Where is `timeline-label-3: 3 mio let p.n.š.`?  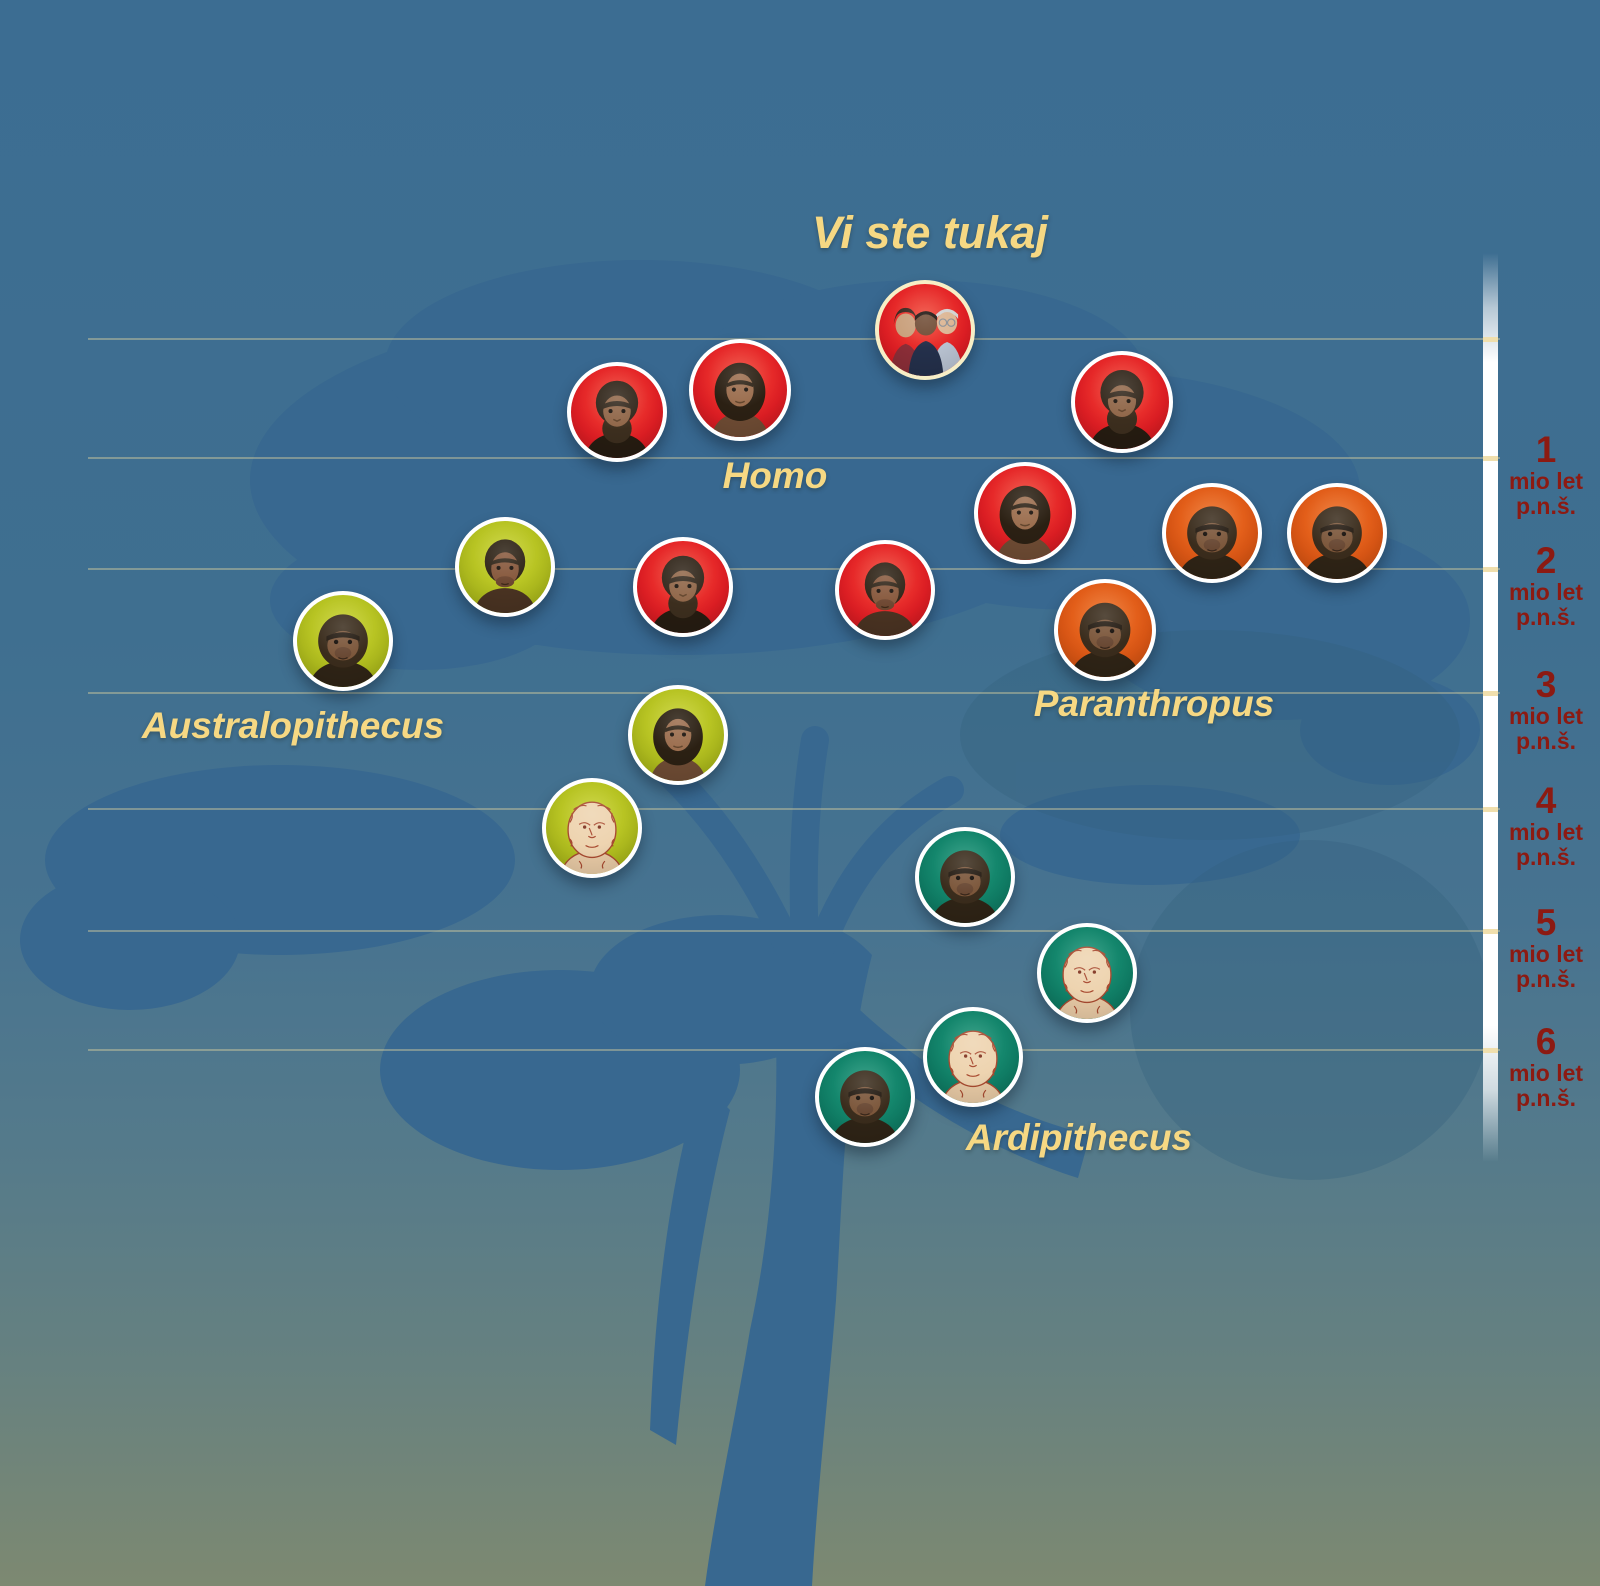
timeline-label-3: 3 mio let p.n.š. is located at coordinates (1546, 709).